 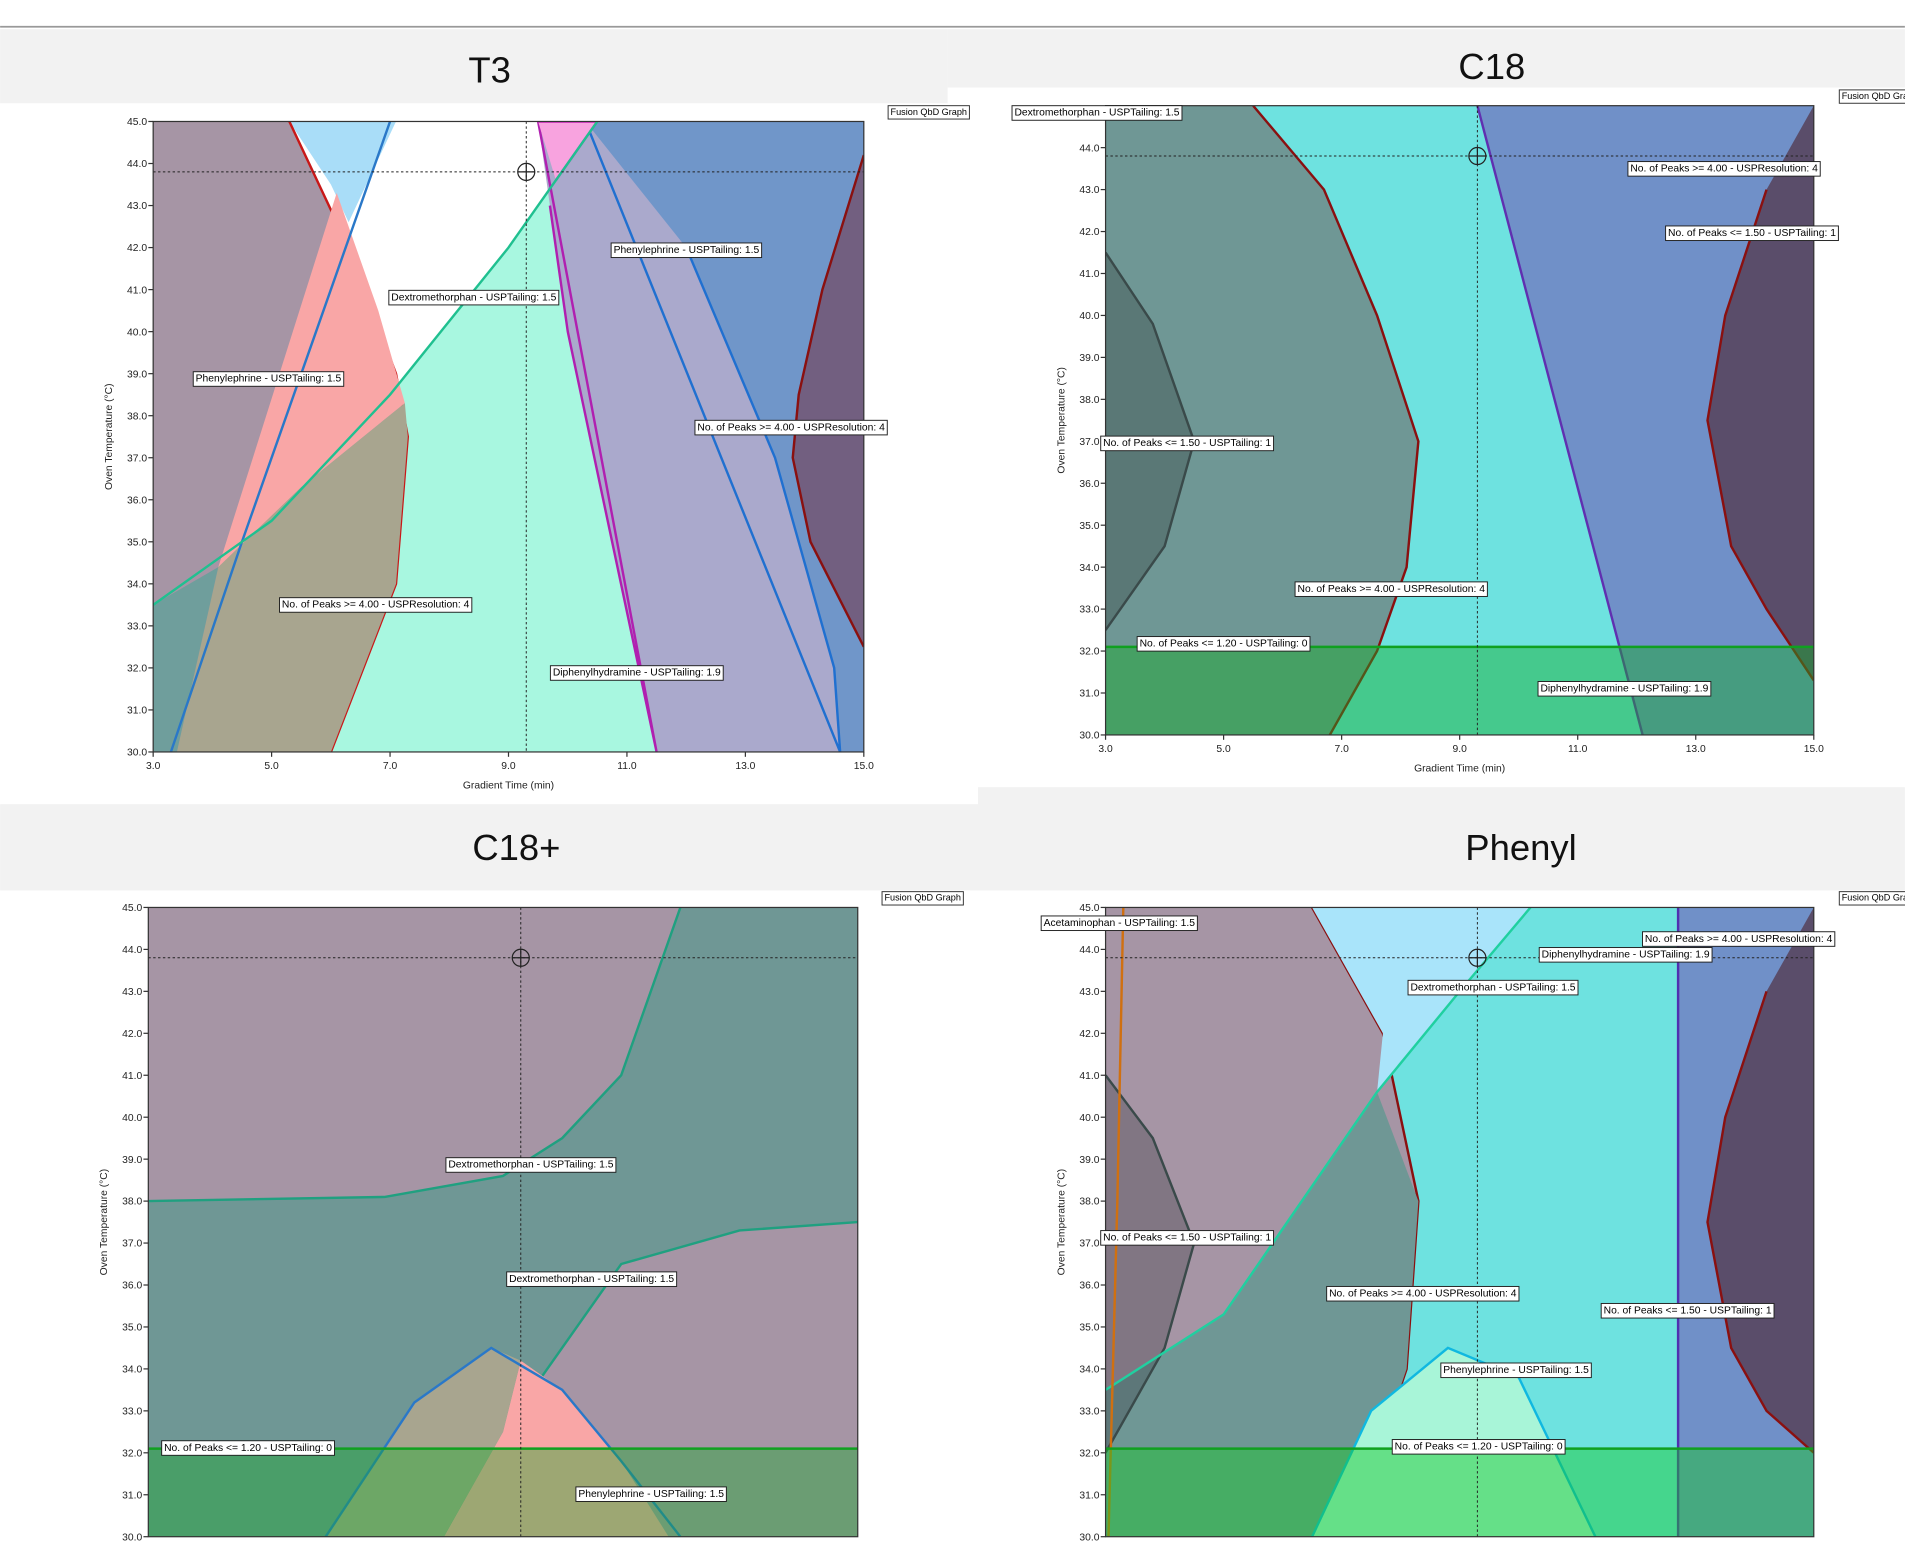 What do you see at coordinates (489, 70) in the screenshot?
I see `chart-title: T3` at bounding box center [489, 70].